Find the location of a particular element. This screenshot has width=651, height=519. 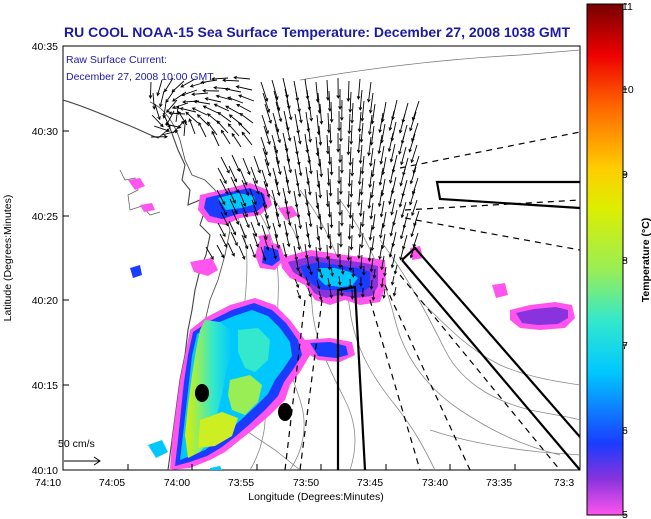

x-tick-label: 73:3 is located at coordinates (564, 483).